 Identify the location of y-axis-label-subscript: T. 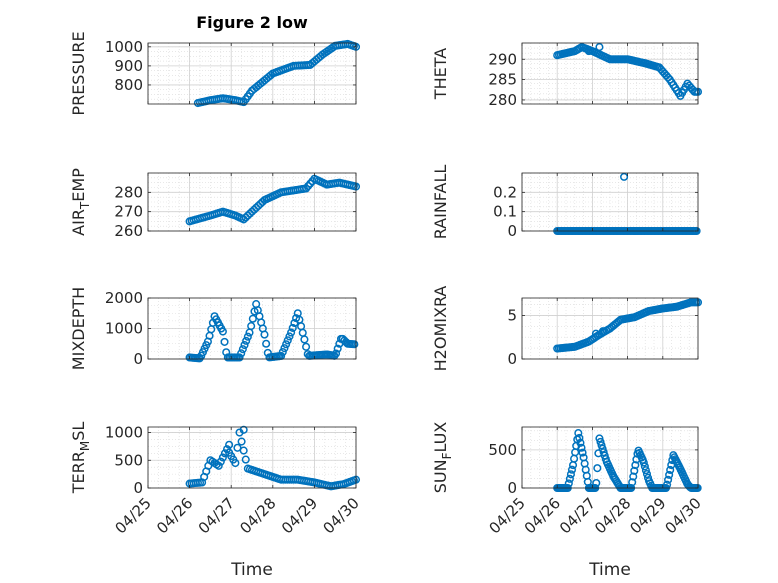
(85, 205).